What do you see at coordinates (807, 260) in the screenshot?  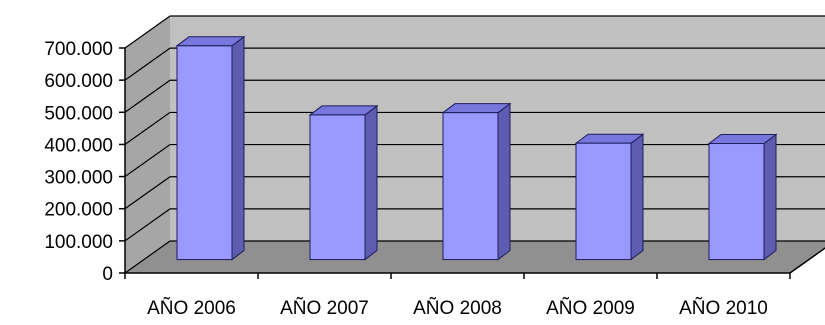 I see `floor-edge` at bounding box center [807, 260].